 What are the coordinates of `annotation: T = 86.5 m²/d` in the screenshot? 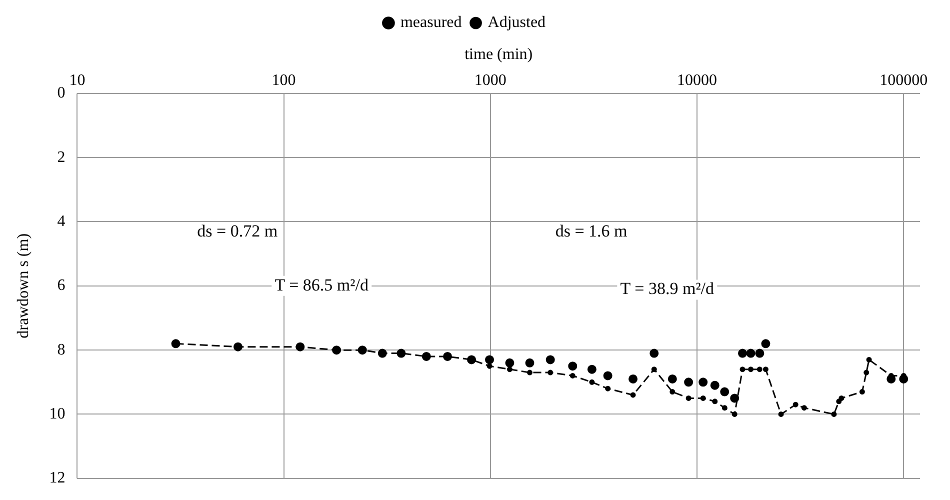 It's located at (321, 284).